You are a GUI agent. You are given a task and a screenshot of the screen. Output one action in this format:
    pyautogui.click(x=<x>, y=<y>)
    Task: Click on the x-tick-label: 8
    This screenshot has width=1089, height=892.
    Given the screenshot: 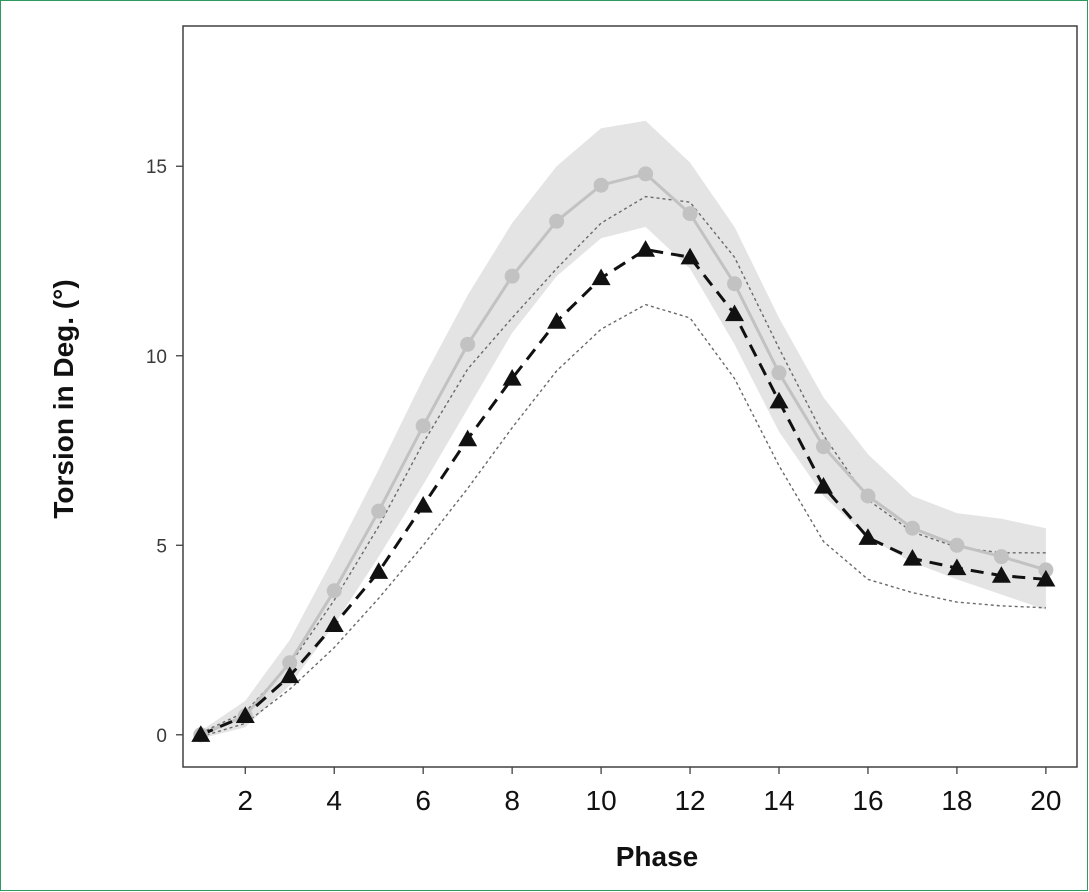 What is the action you would take?
    pyautogui.click(x=512, y=800)
    